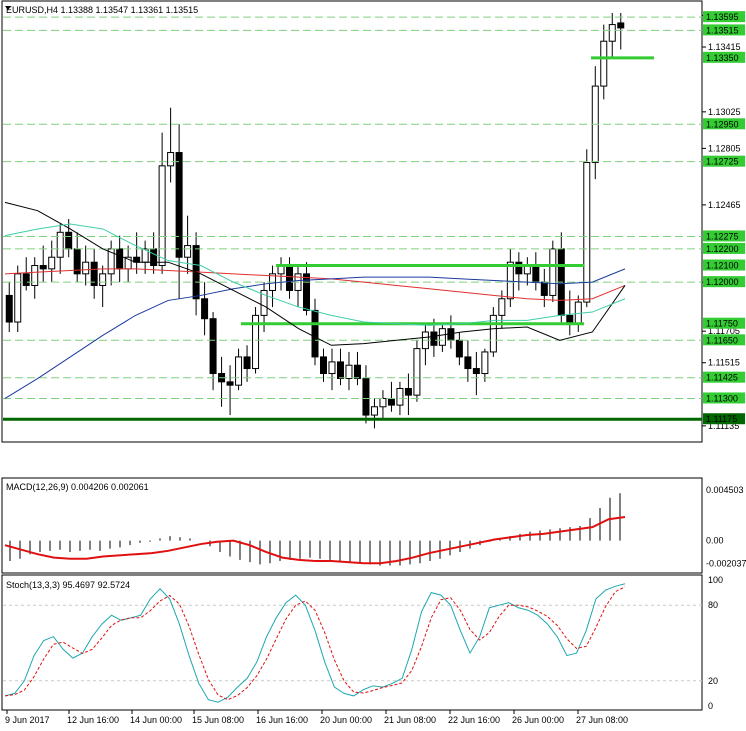 This screenshot has width=746, height=731. I want to click on stoch-tick-label: 20, so click(713, 681).